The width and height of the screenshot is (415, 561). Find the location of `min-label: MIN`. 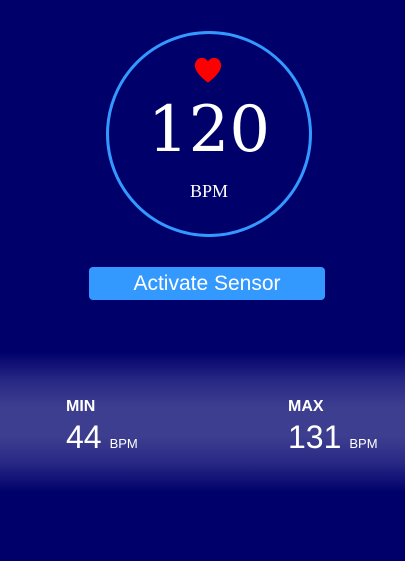

min-label: MIN is located at coordinates (81, 406).